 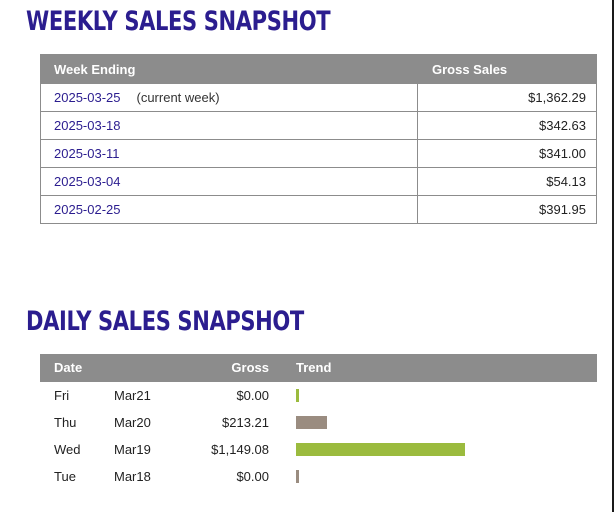 What do you see at coordinates (132, 422) in the screenshot?
I see `day-date: Mar20` at bounding box center [132, 422].